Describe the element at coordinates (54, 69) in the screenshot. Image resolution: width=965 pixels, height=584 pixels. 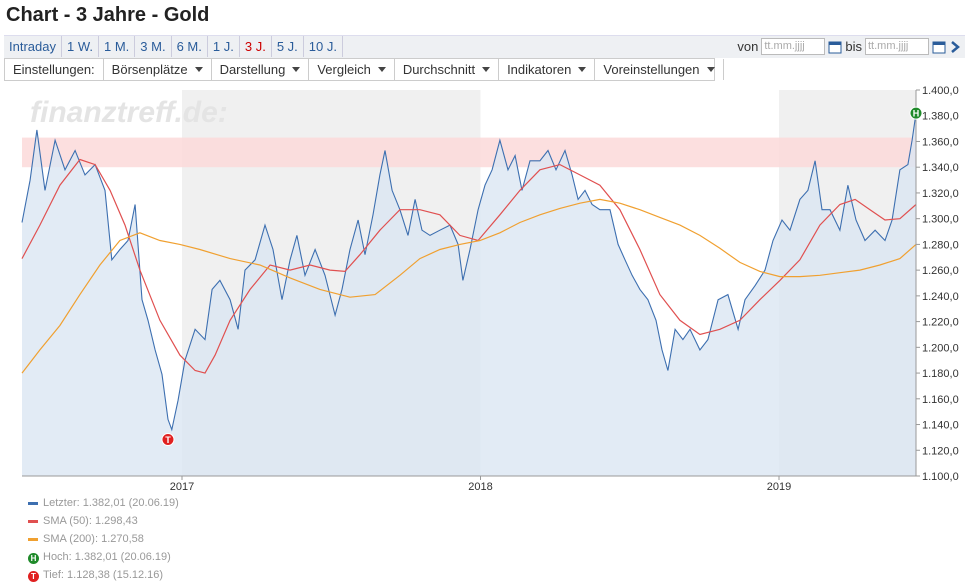
I see `settings-label: Einstellungen:` at that location.